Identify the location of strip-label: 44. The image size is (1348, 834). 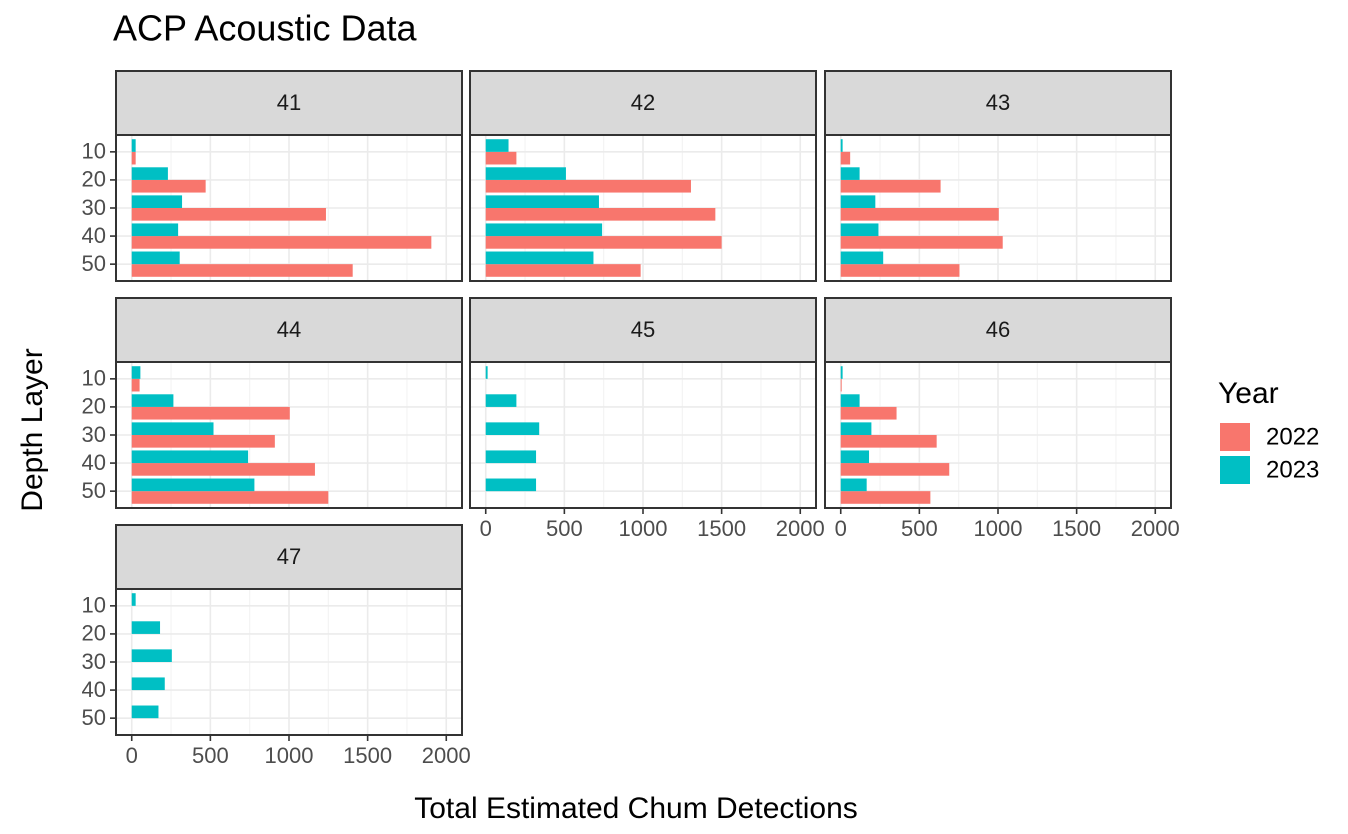
(289, 329).